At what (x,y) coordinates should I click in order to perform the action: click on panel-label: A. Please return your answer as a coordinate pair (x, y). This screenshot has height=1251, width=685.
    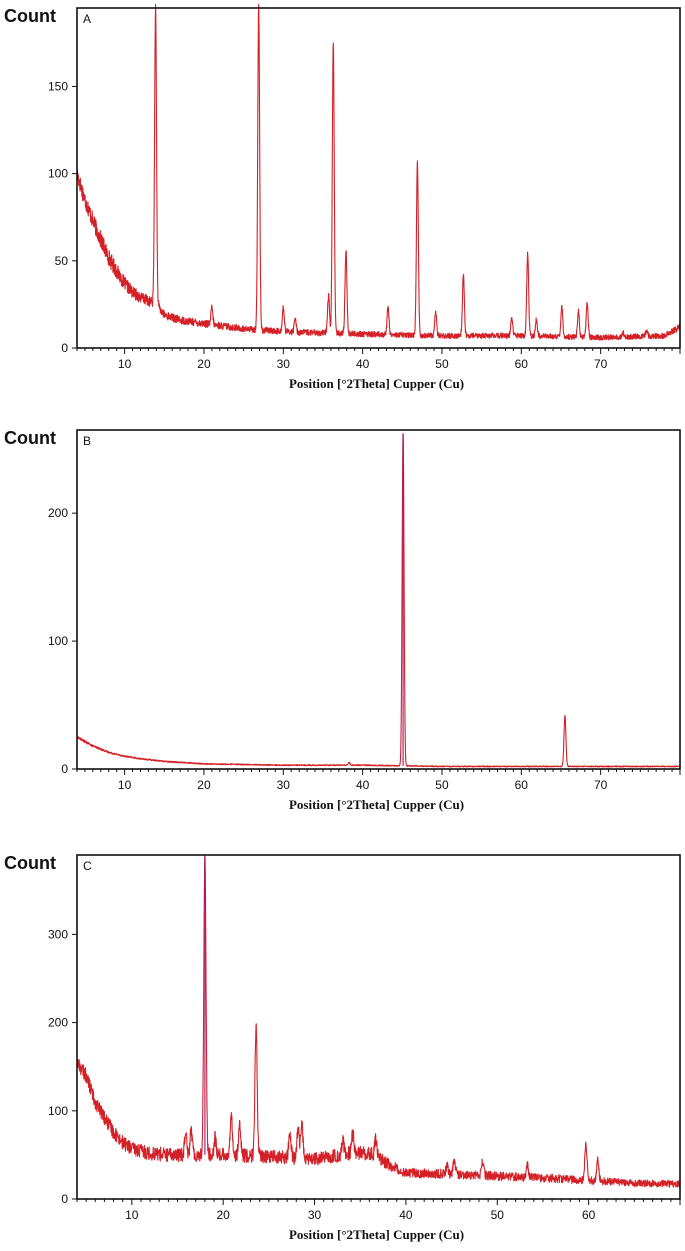
    Looking at the image, I should click on (87, 19).